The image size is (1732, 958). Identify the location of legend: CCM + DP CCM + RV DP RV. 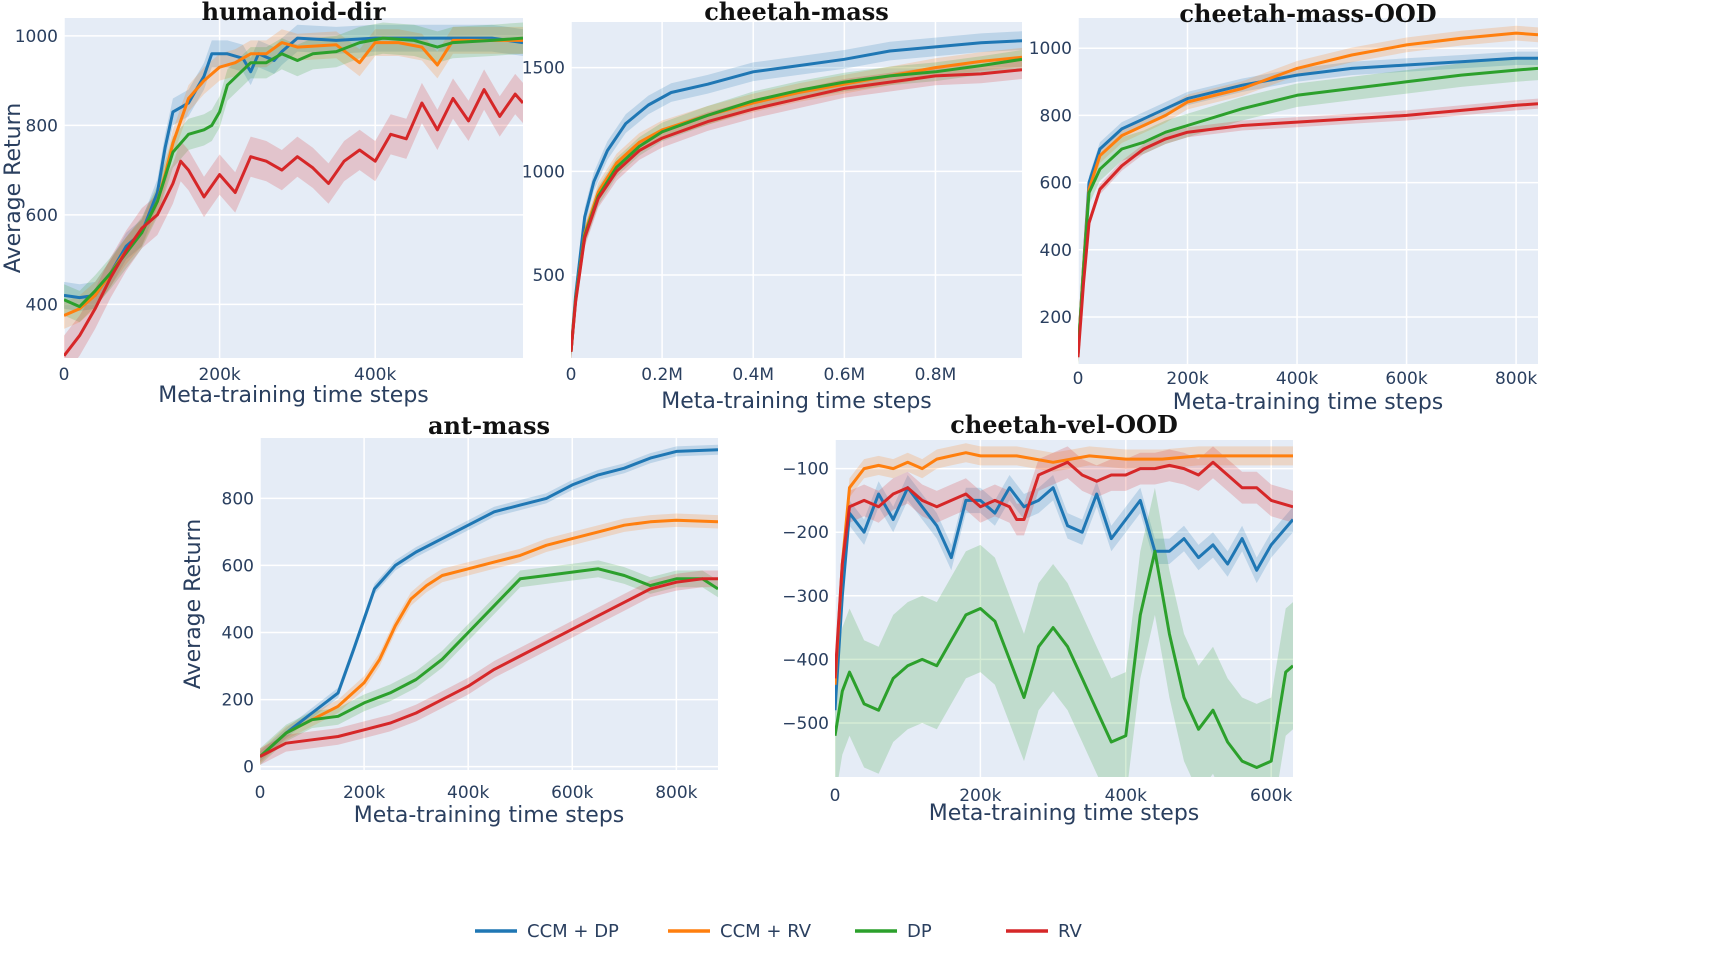
(779, 931).